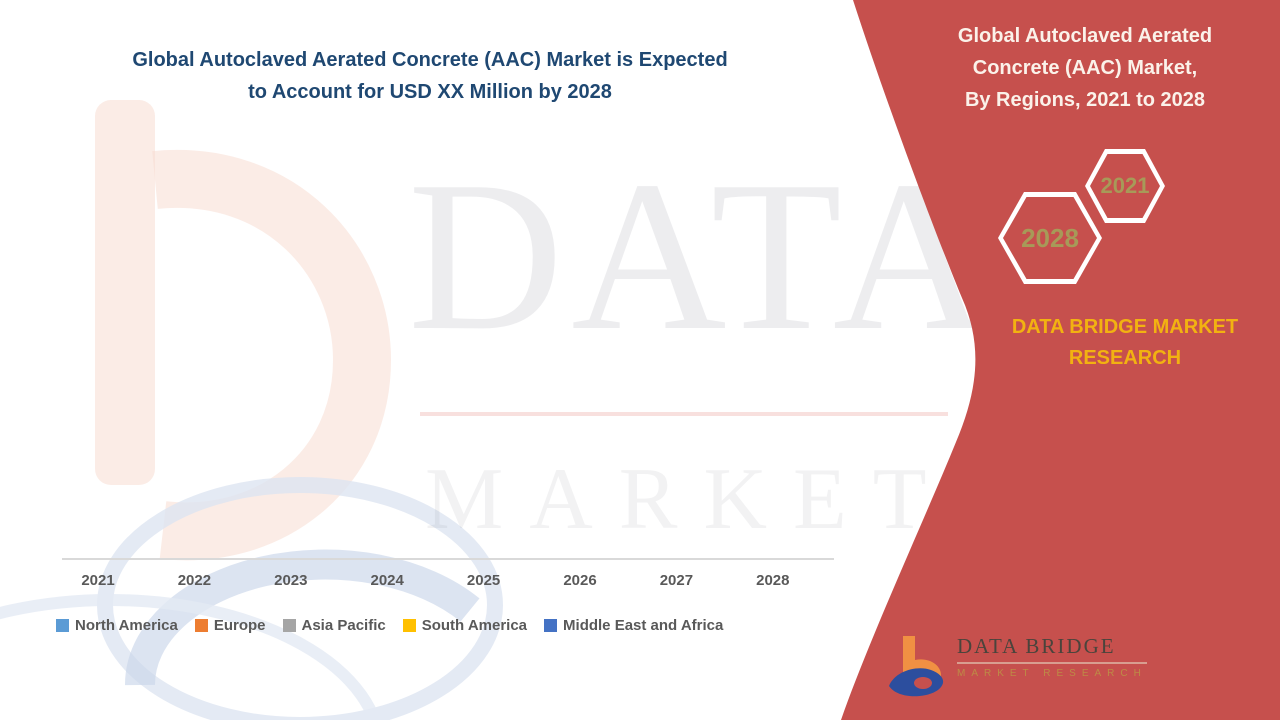  I want to click on legend-item-europe: Europe, so click(230, 625).